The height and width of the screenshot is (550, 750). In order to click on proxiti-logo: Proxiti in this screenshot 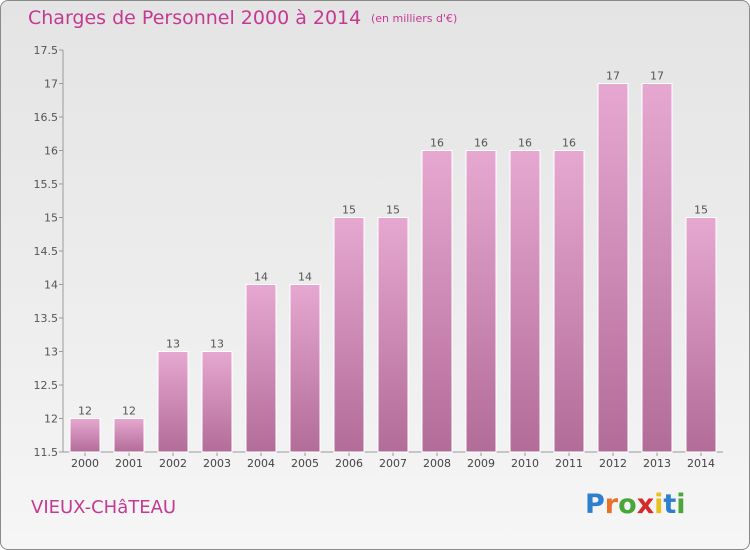, I will do `click(635, 504)`.